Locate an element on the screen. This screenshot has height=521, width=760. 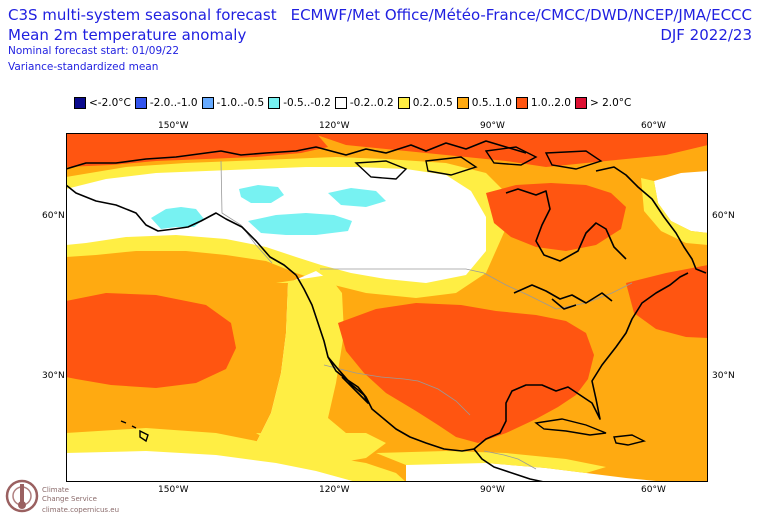
lon-tick-top: 60°W is located at coordinates (653, 126).